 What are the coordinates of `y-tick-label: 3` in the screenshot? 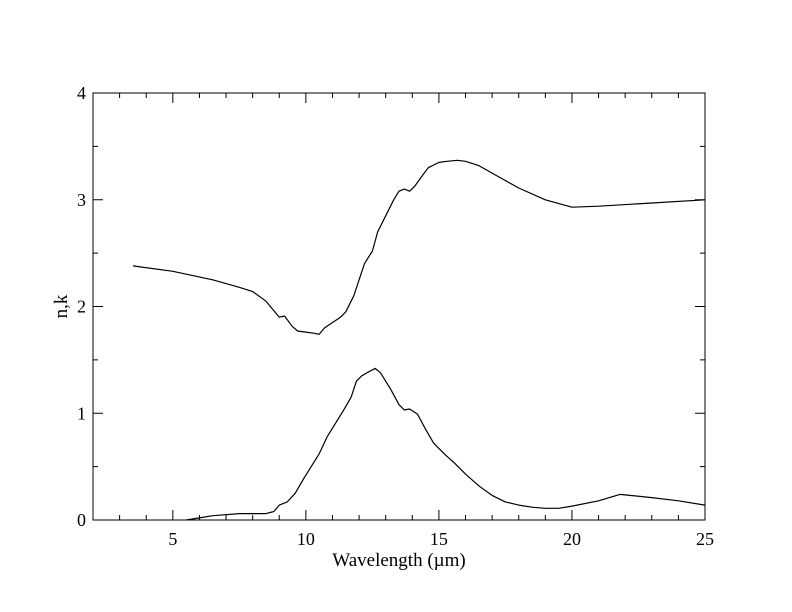 It's located at (81, 200).